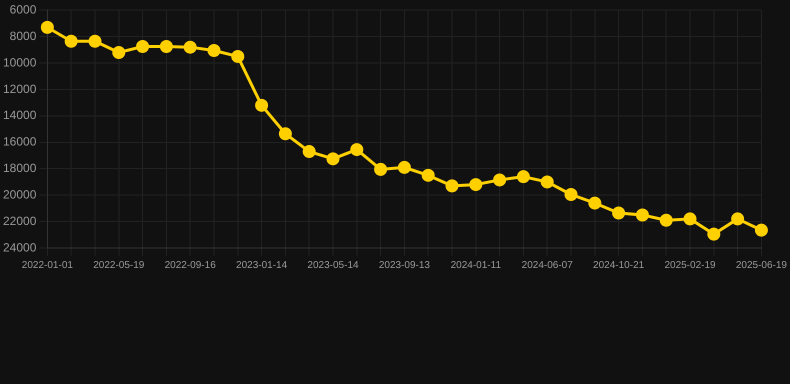  What do you see at coordinates (19, 194) in the screenshot?
I see `y-tick-label: 20000` at bounding box center [19, 194].